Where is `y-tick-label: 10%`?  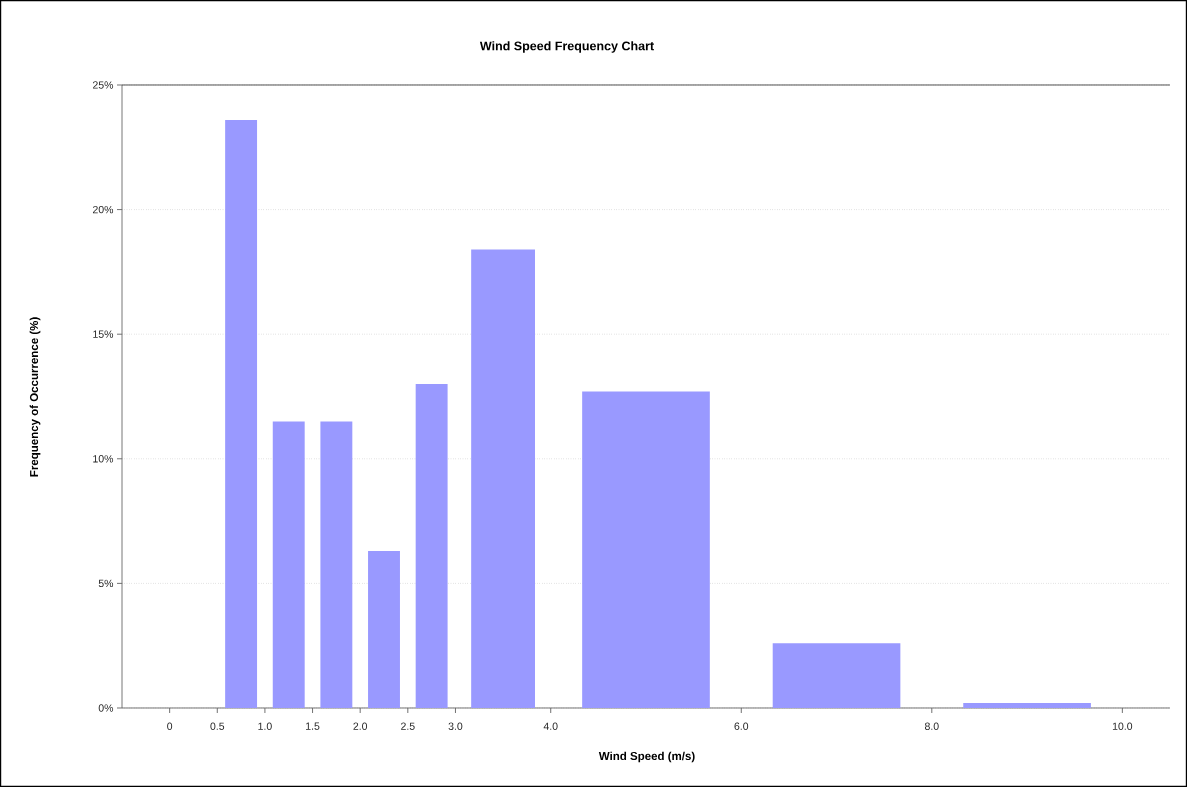 y-tick-label: 10% is located at coordinates (103, 459).